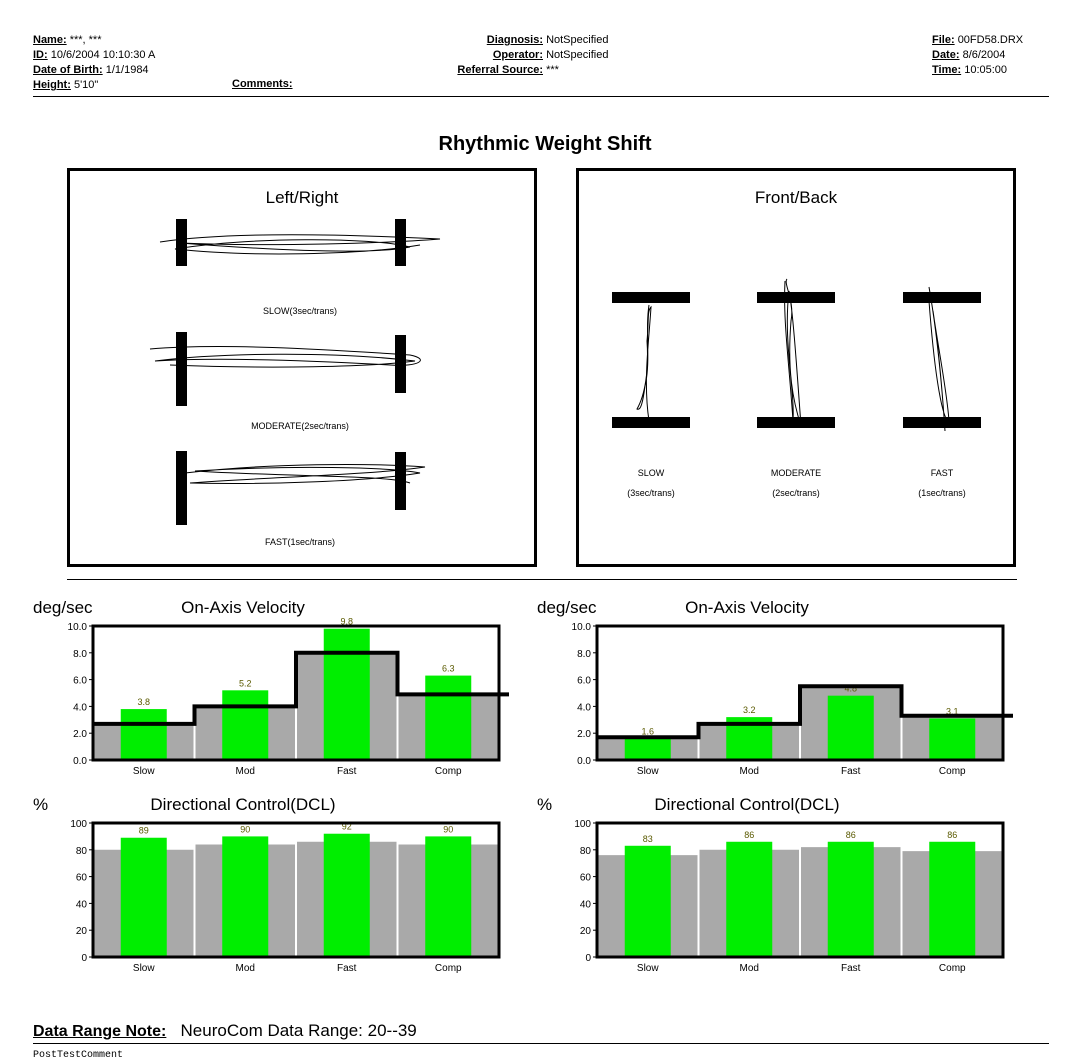 This screenshot has width=1090, height=1064. What do you see at coordinates (946, 55) in the screenshot?
I see `date-label: Date:` at bounding box center [946, 55].